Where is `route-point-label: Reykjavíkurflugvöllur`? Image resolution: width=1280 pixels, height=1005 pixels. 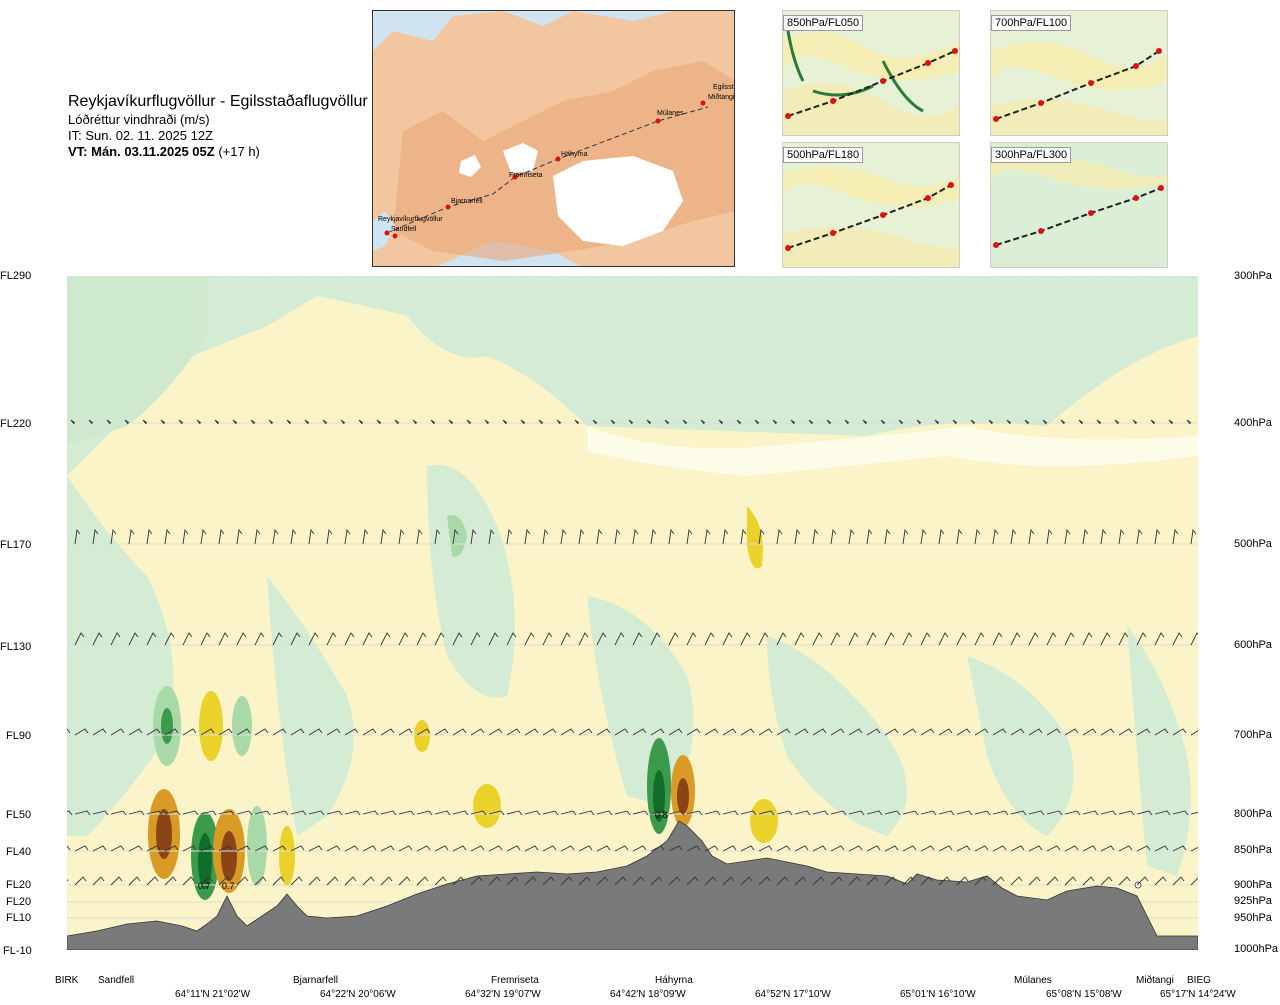
route-point-label: Reykjavíkurflugvöllur is located at coordinates (410, 219).